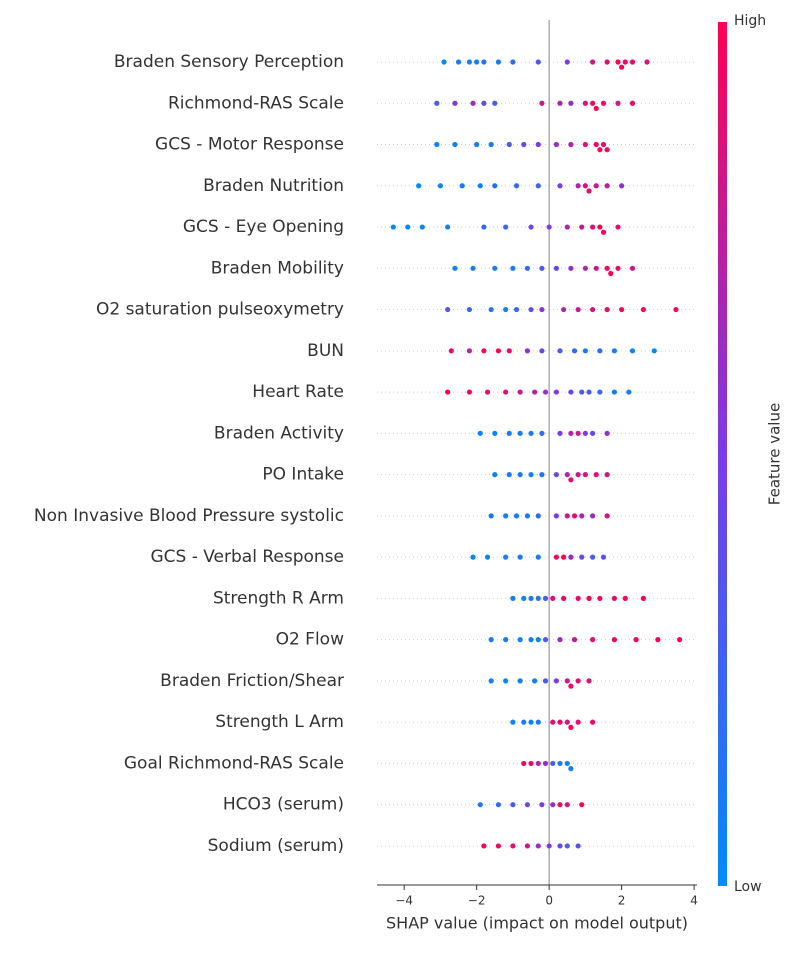 This screenshot has height=954, width=800. Describe the element at coordinates (775, 454) in the screenshot. I see `colorbar-label: Feature value` at that location.